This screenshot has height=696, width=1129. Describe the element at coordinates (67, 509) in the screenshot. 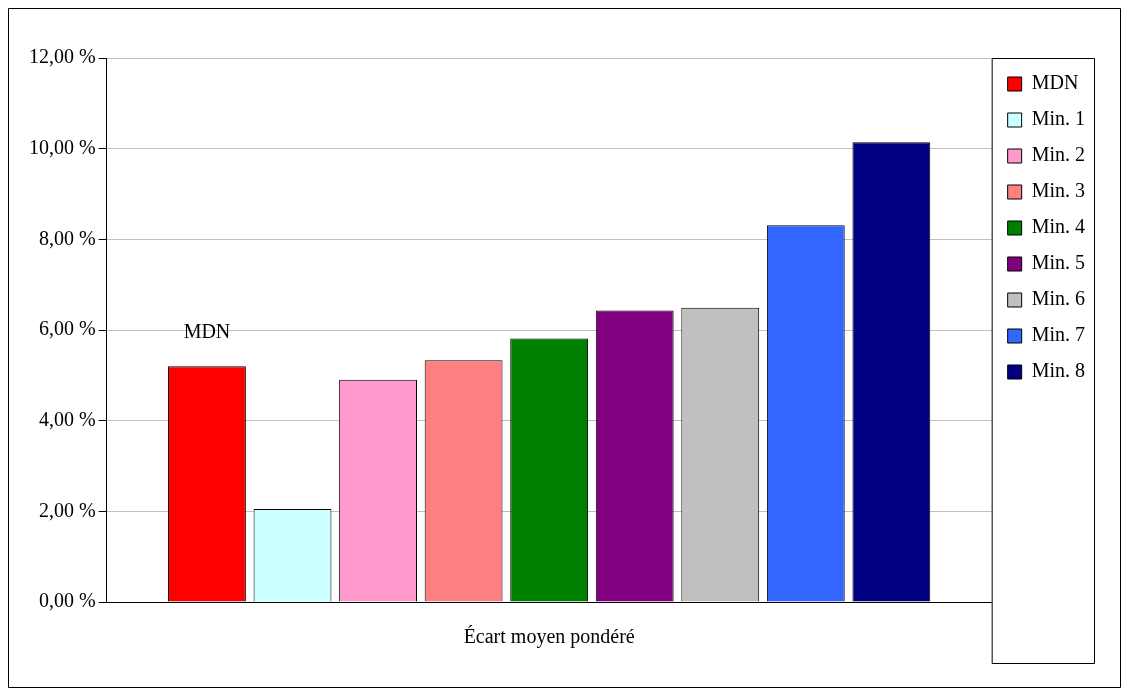

I see `y-tick-label: 2,00 %` at that location.